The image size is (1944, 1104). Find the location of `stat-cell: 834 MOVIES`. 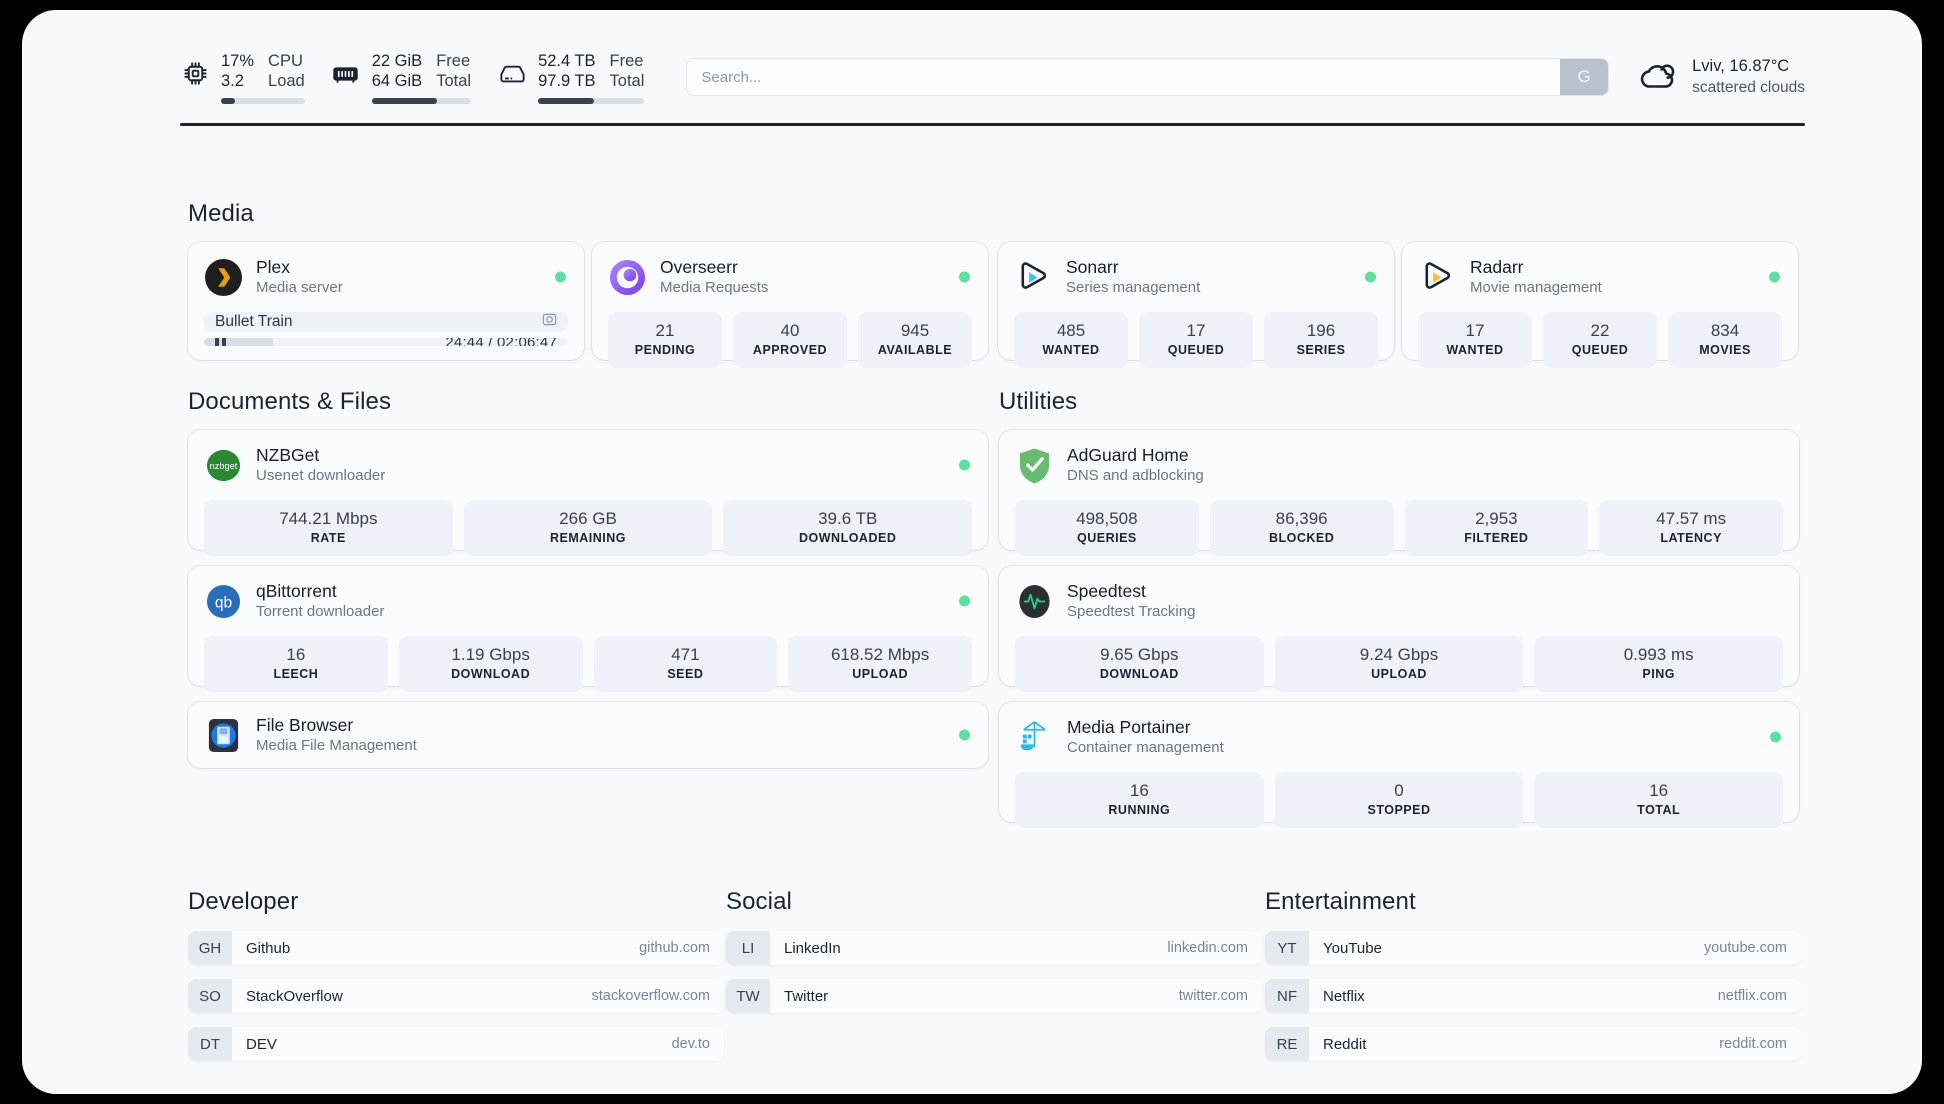

stat-cell: 834 MOVIES is located at coordinates (1725, 340).